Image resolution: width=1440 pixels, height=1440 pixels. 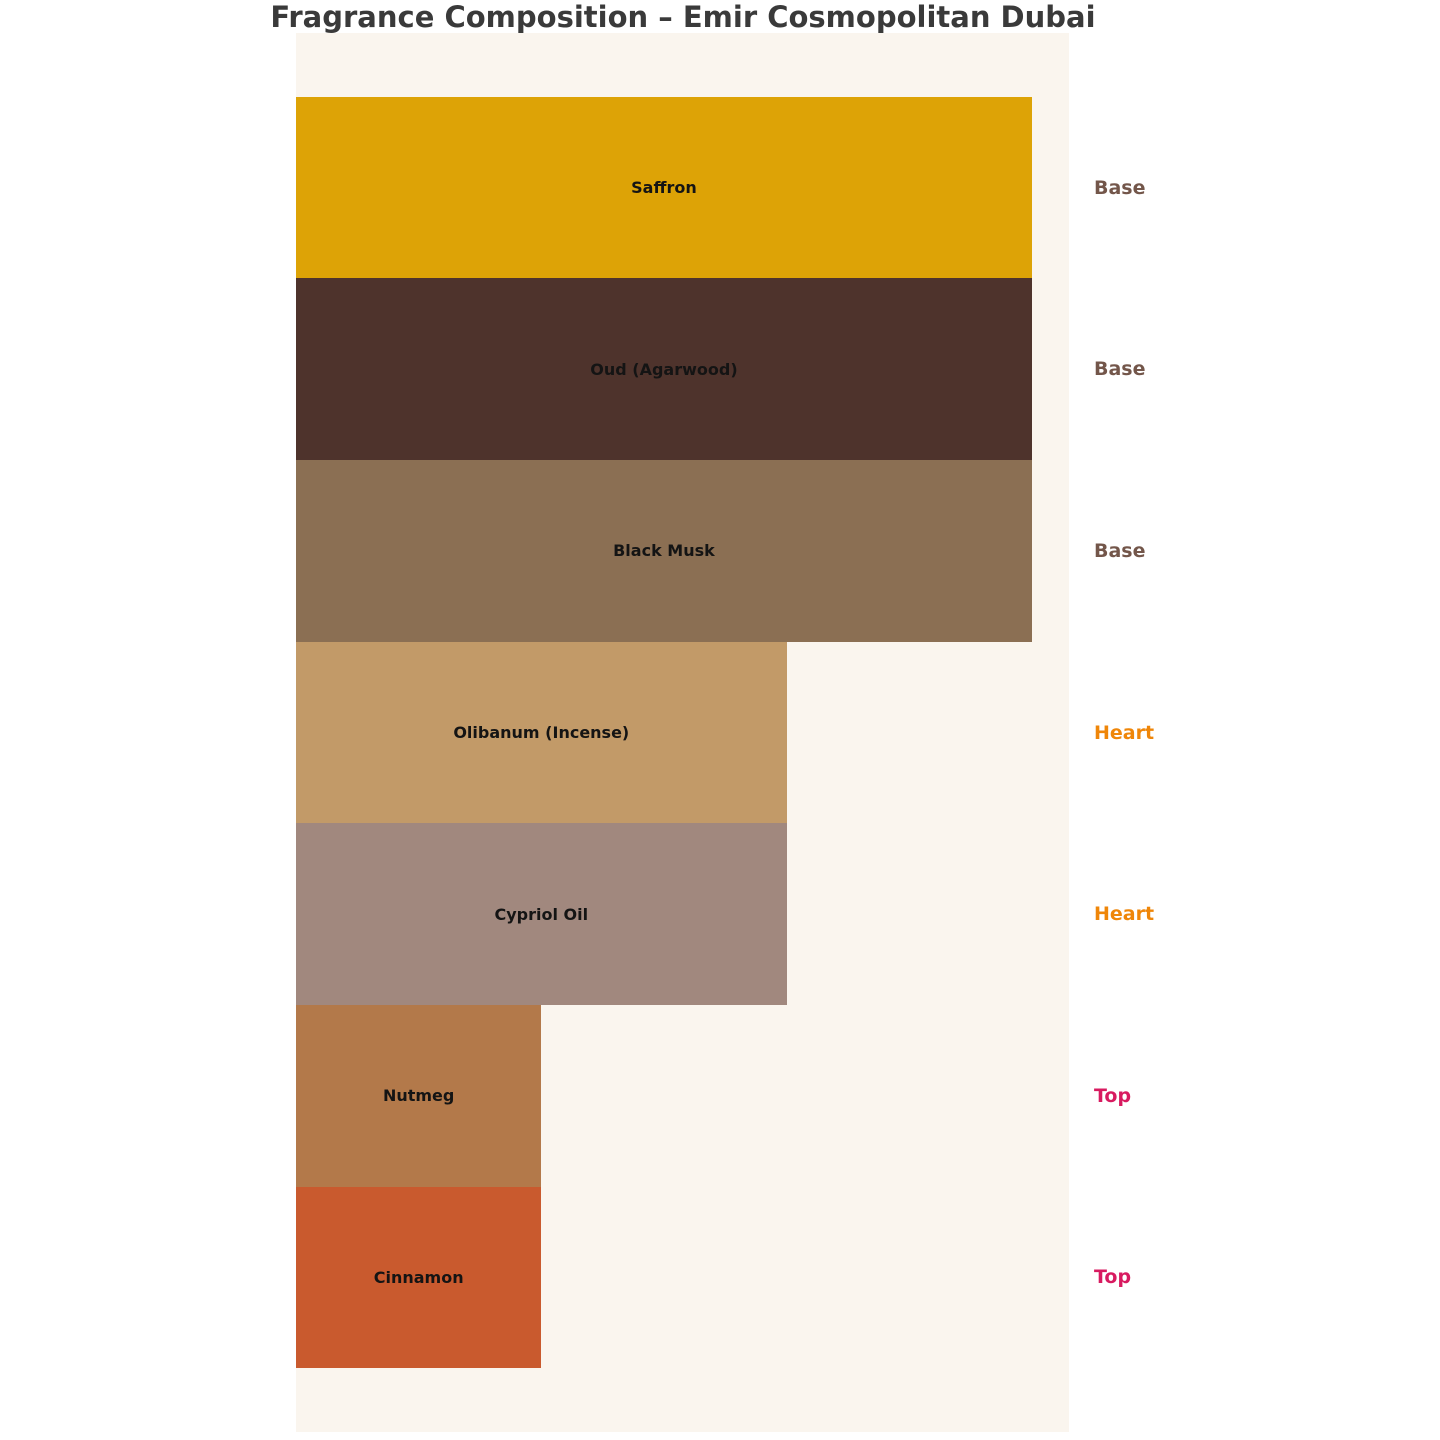 I want to click on bar-label-olibanum-incense: Olibanum (Incense), so click(x=541, y=732).